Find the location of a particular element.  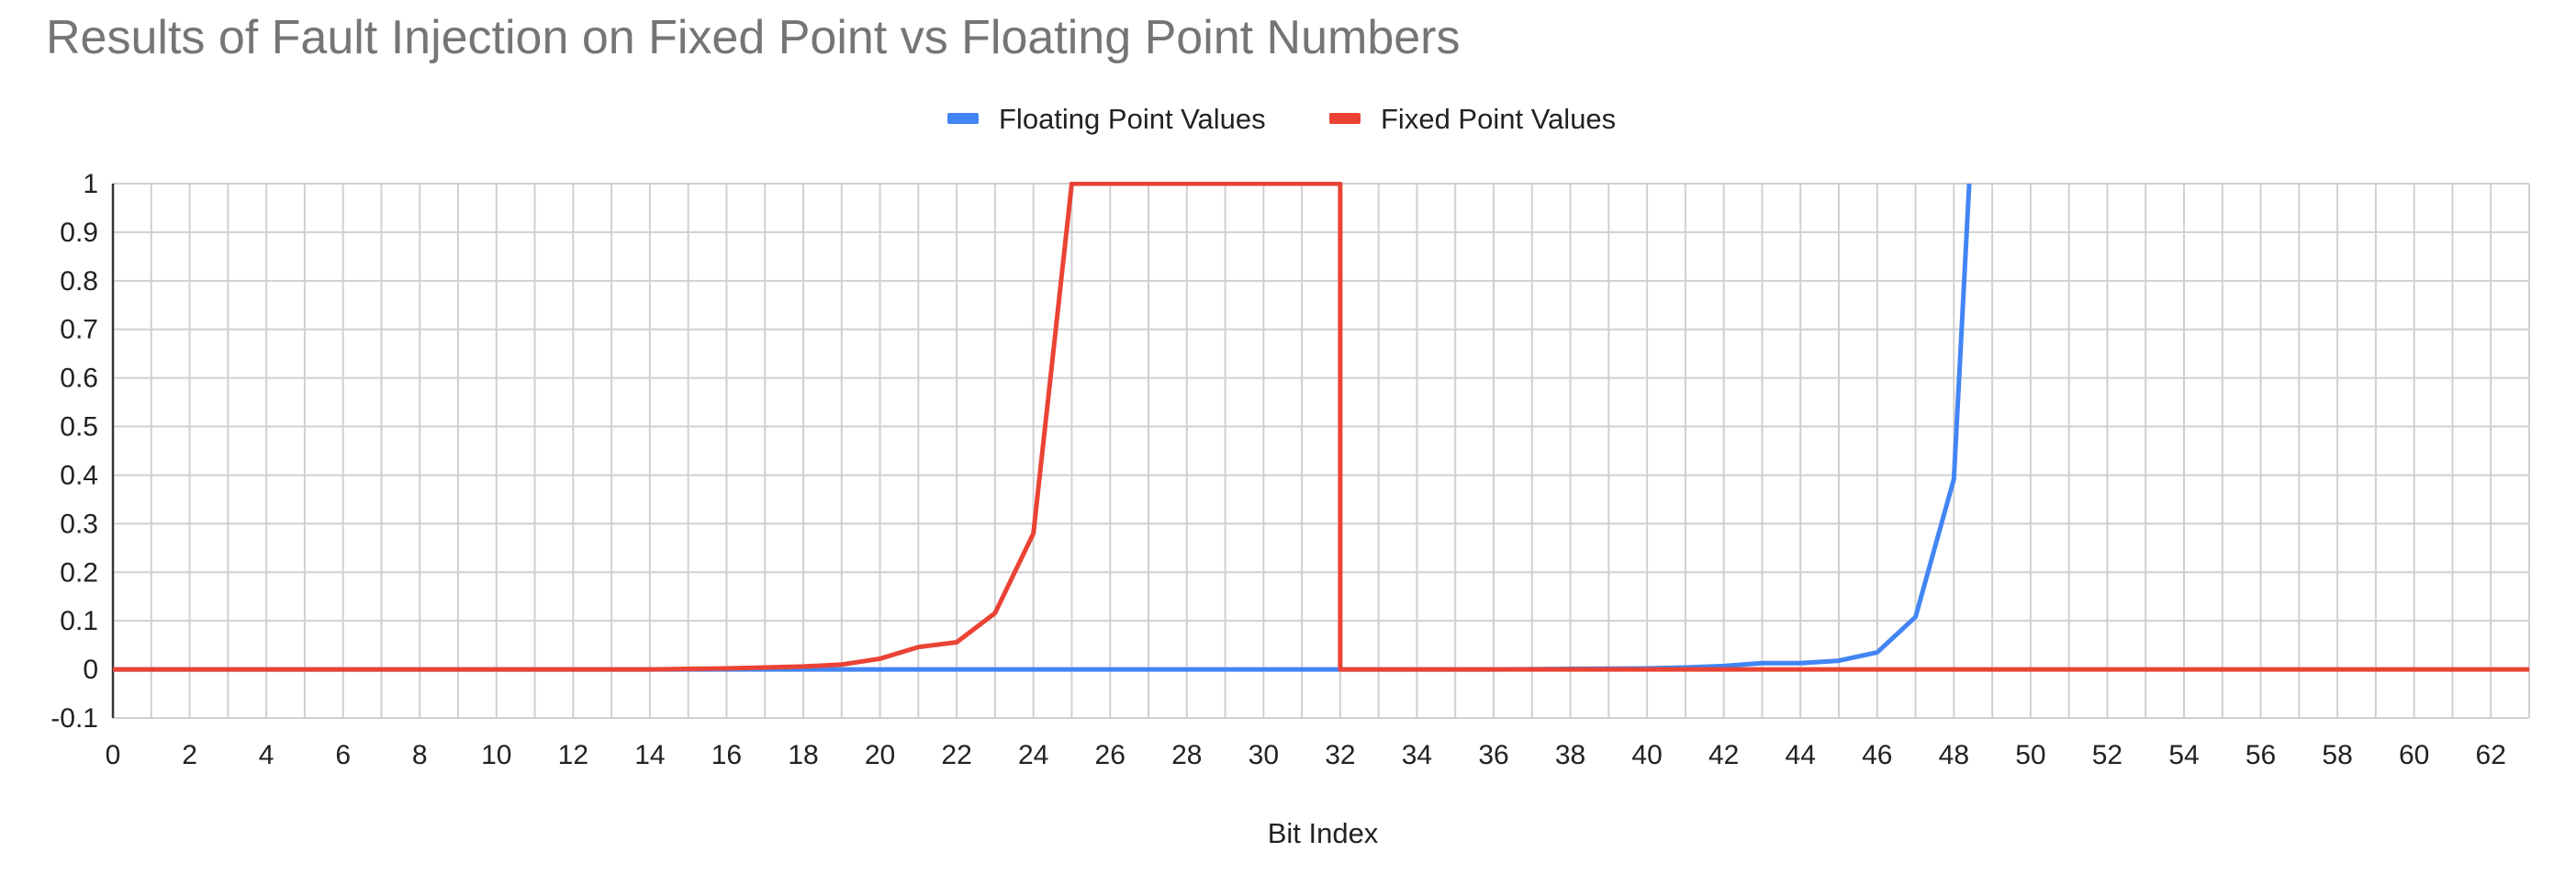

x-tick-label: 16 is located at coordinates (726, 755).